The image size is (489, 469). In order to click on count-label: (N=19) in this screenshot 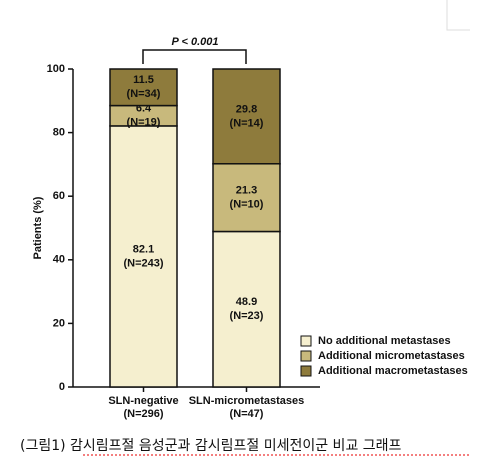, I will do `click(144, 123)`.